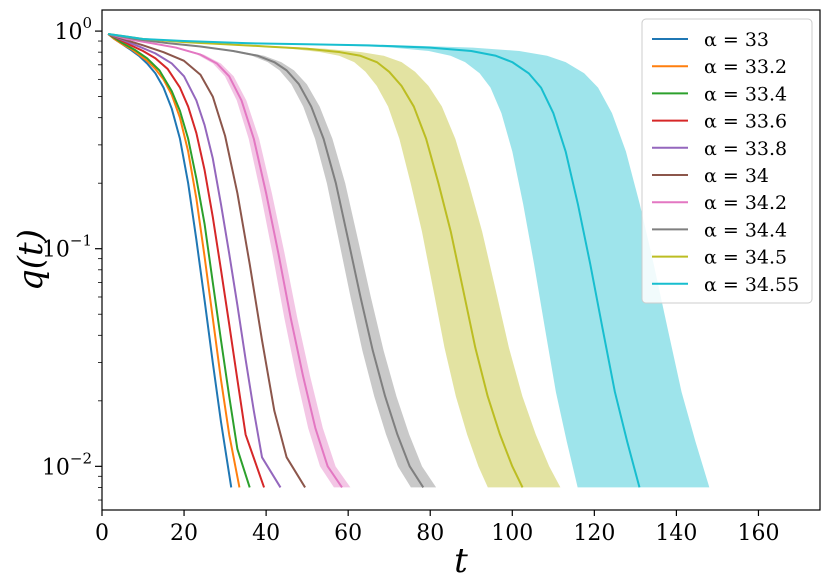 The width and height of the screenshot is (830, 582). Describe the element at coordinates (745, 122) in the screenshot. I see `legend-entry-3: α = 33.6` at that location.